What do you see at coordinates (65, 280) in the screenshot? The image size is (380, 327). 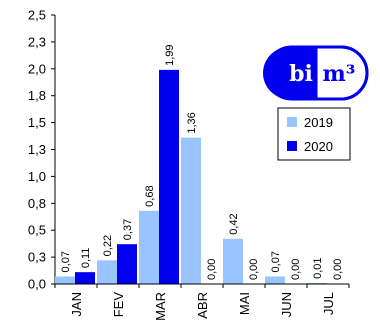 I see `bar-2019-jan` at bounding box center [65, 280].